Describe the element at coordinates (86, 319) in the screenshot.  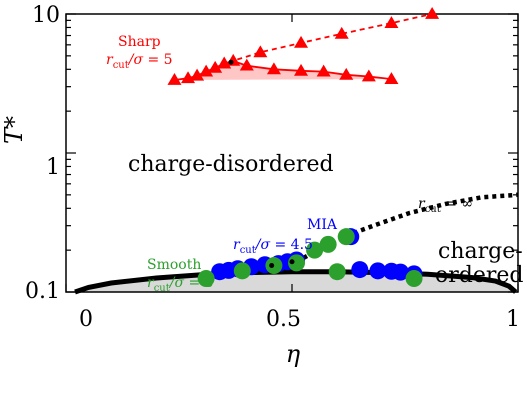
I see `x-tick-label: 0` at that location.